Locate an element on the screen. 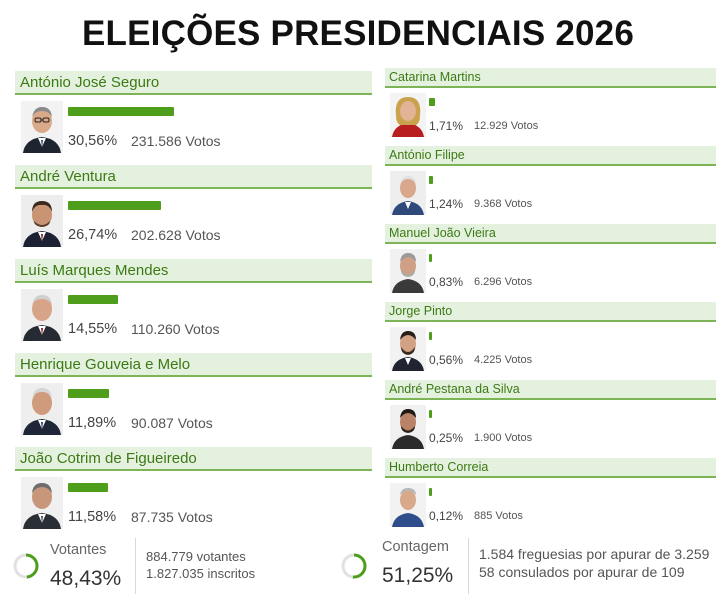  candidate-votes: 1.900 Votos is located at coordinates (503, 438).